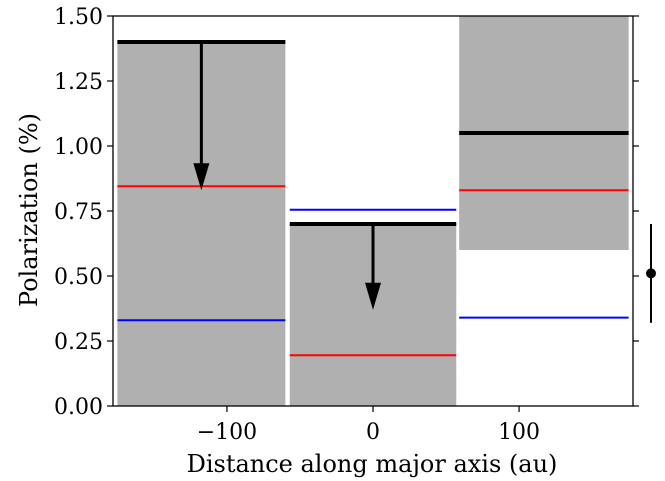  What do you see at coordinates (227, 432) in the screenshot?
I see `x-tick-label: −100` at bounding box center [227, 432].